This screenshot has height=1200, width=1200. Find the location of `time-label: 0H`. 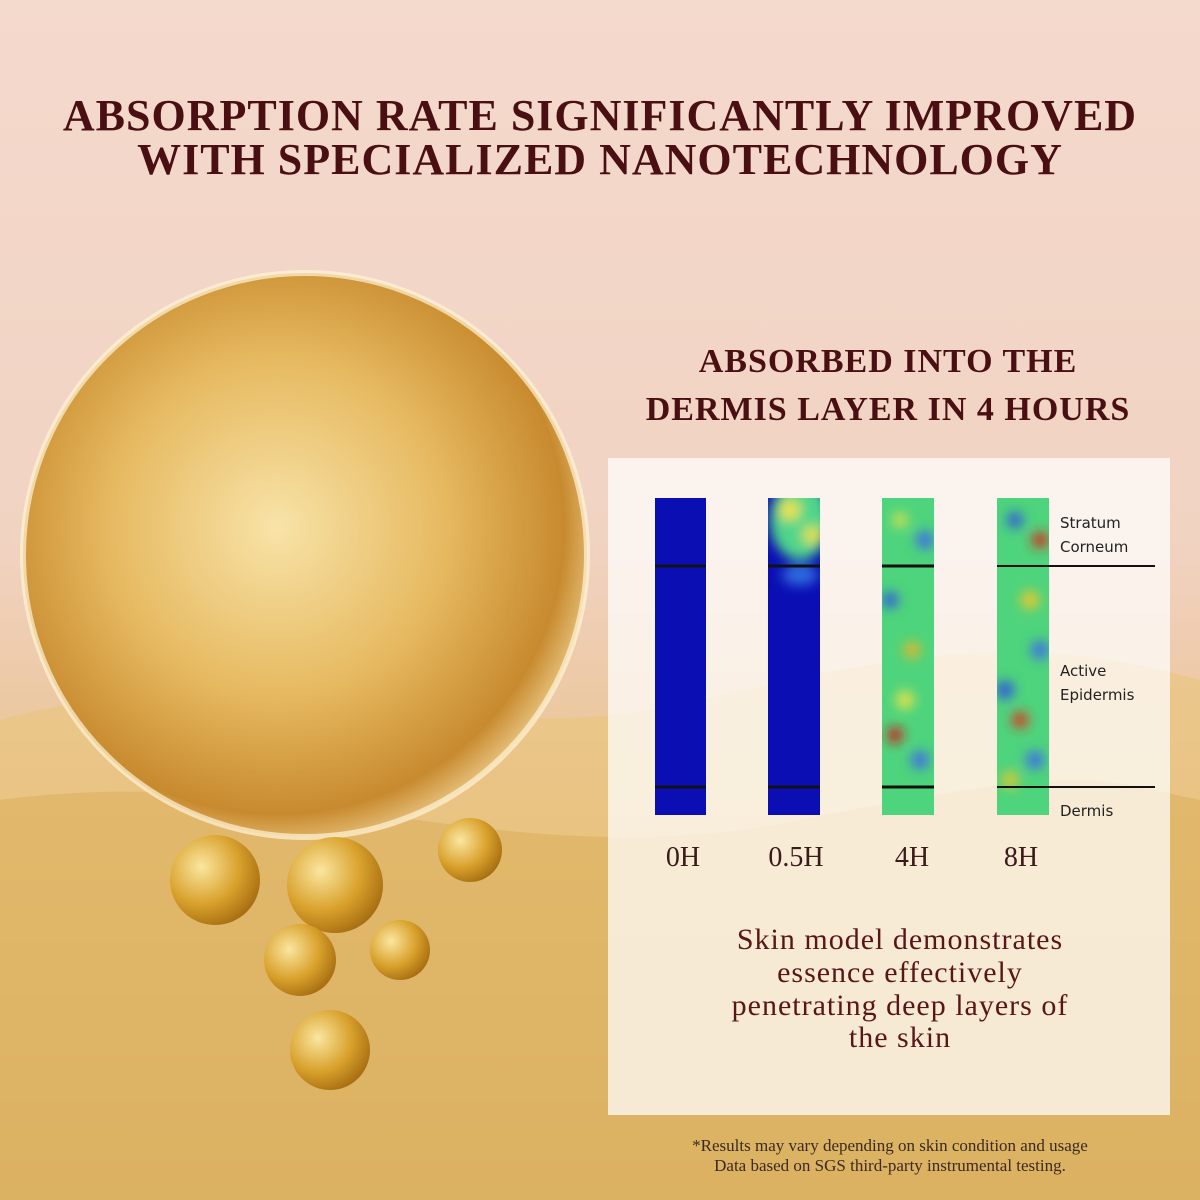

time-label: 0H is located at coordinates (683, 857).